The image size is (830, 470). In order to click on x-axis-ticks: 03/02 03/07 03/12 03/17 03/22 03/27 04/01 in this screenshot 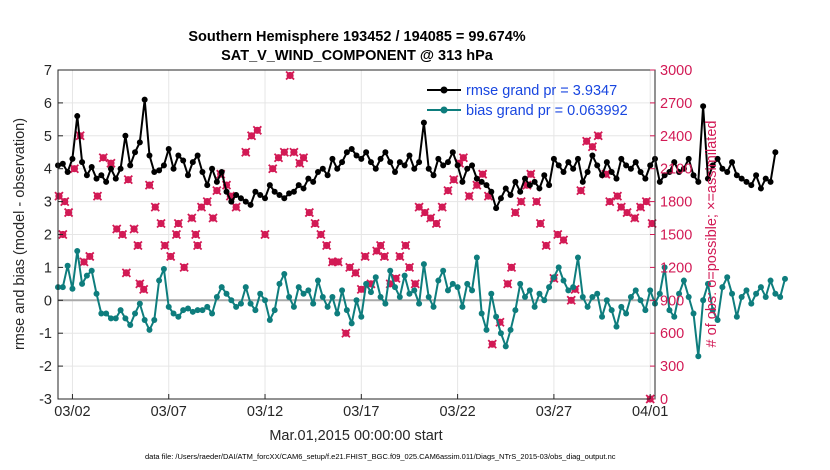, I will do `click(361, 407)`.